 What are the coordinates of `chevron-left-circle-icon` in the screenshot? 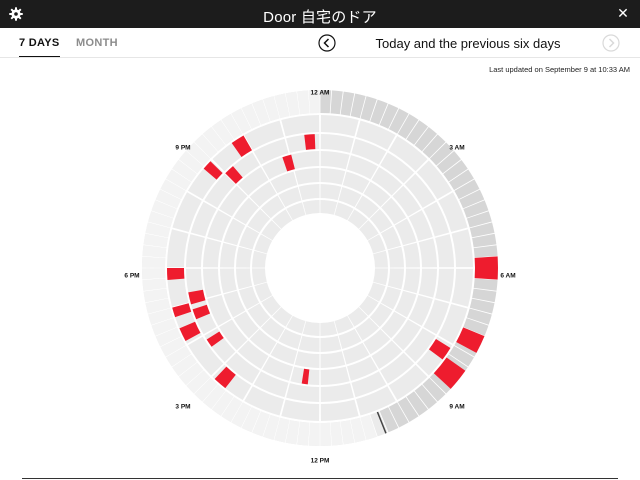 It's located at (327, 43).